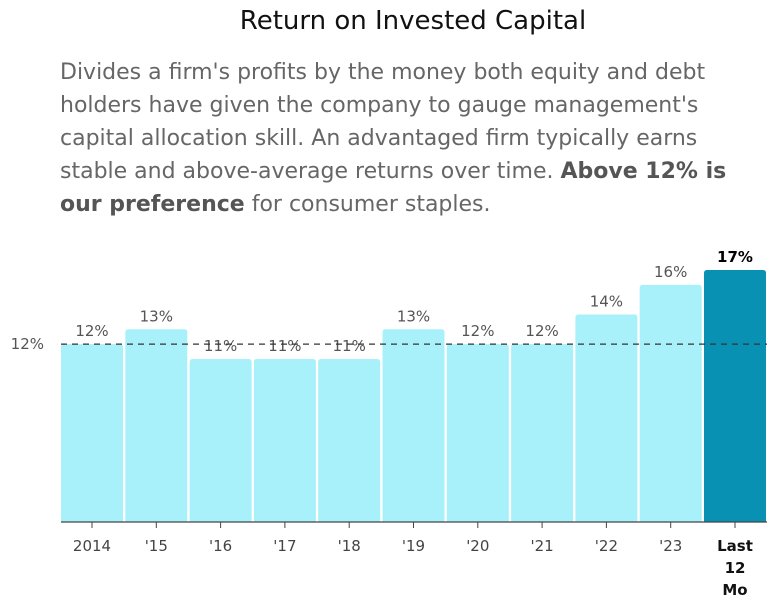 The image size is (767, 602). I want to click on bar-value-label-6: 12%, so click(477, 331).